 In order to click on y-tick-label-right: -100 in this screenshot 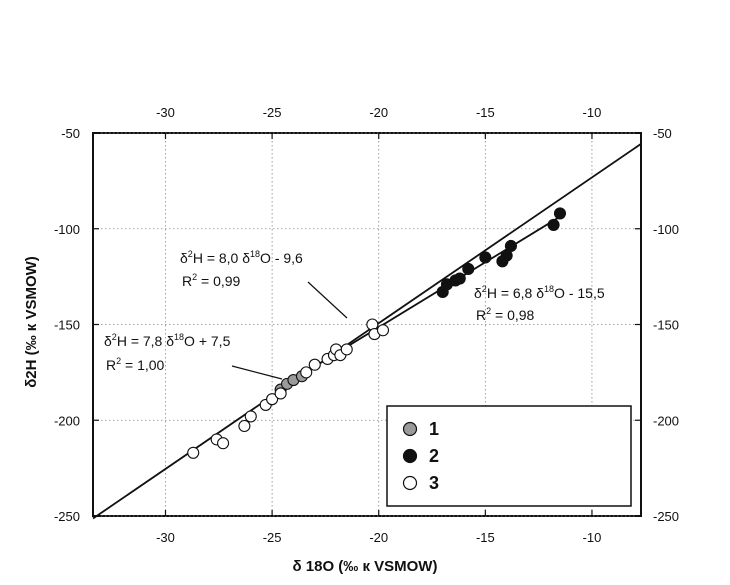, I will do `click(666, 229)`.